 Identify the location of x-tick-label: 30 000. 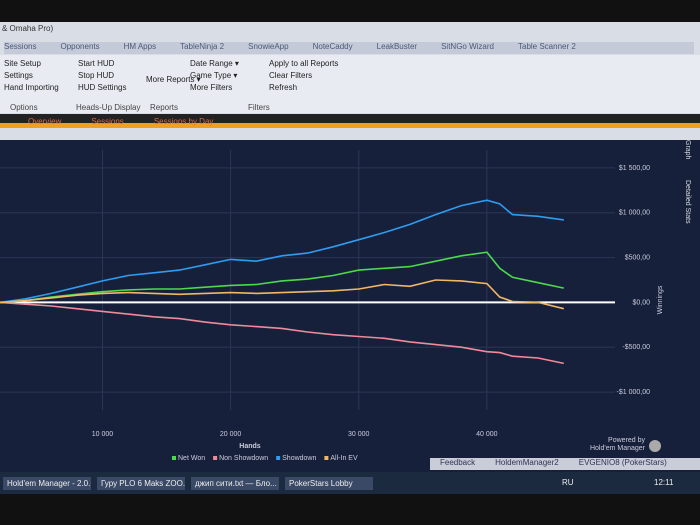
(359, 434).